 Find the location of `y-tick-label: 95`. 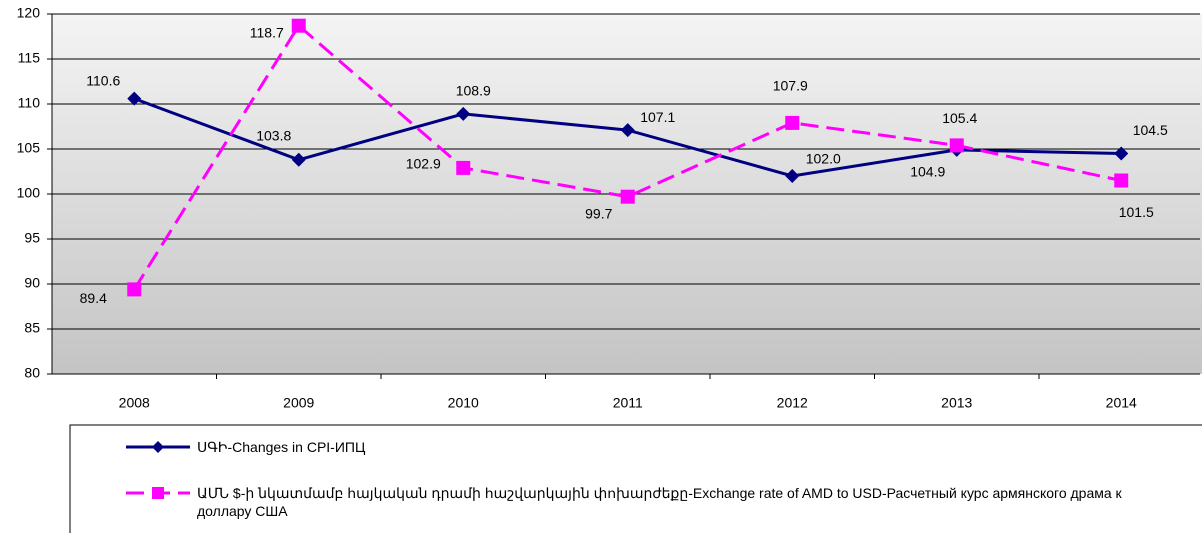

y-tick-label: 95 is located at coordinates (32, 238).